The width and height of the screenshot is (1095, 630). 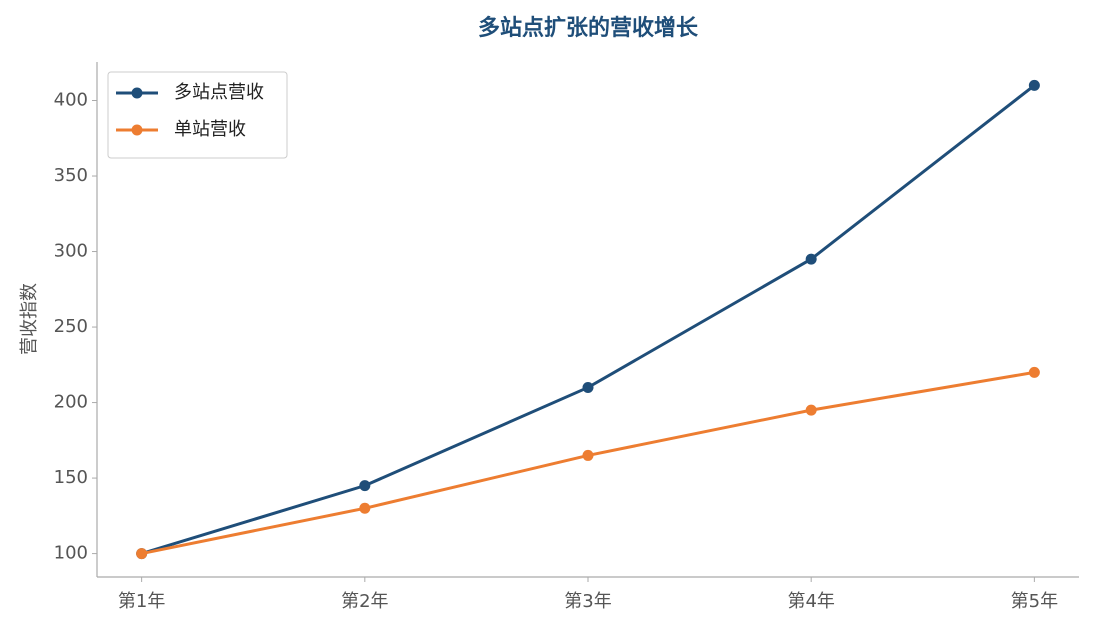 What do you see at coordinates (588, 28) in the screenshot?
I see `chart-title: 多站点扩张的营收增长` at bounding box center [588, 28].